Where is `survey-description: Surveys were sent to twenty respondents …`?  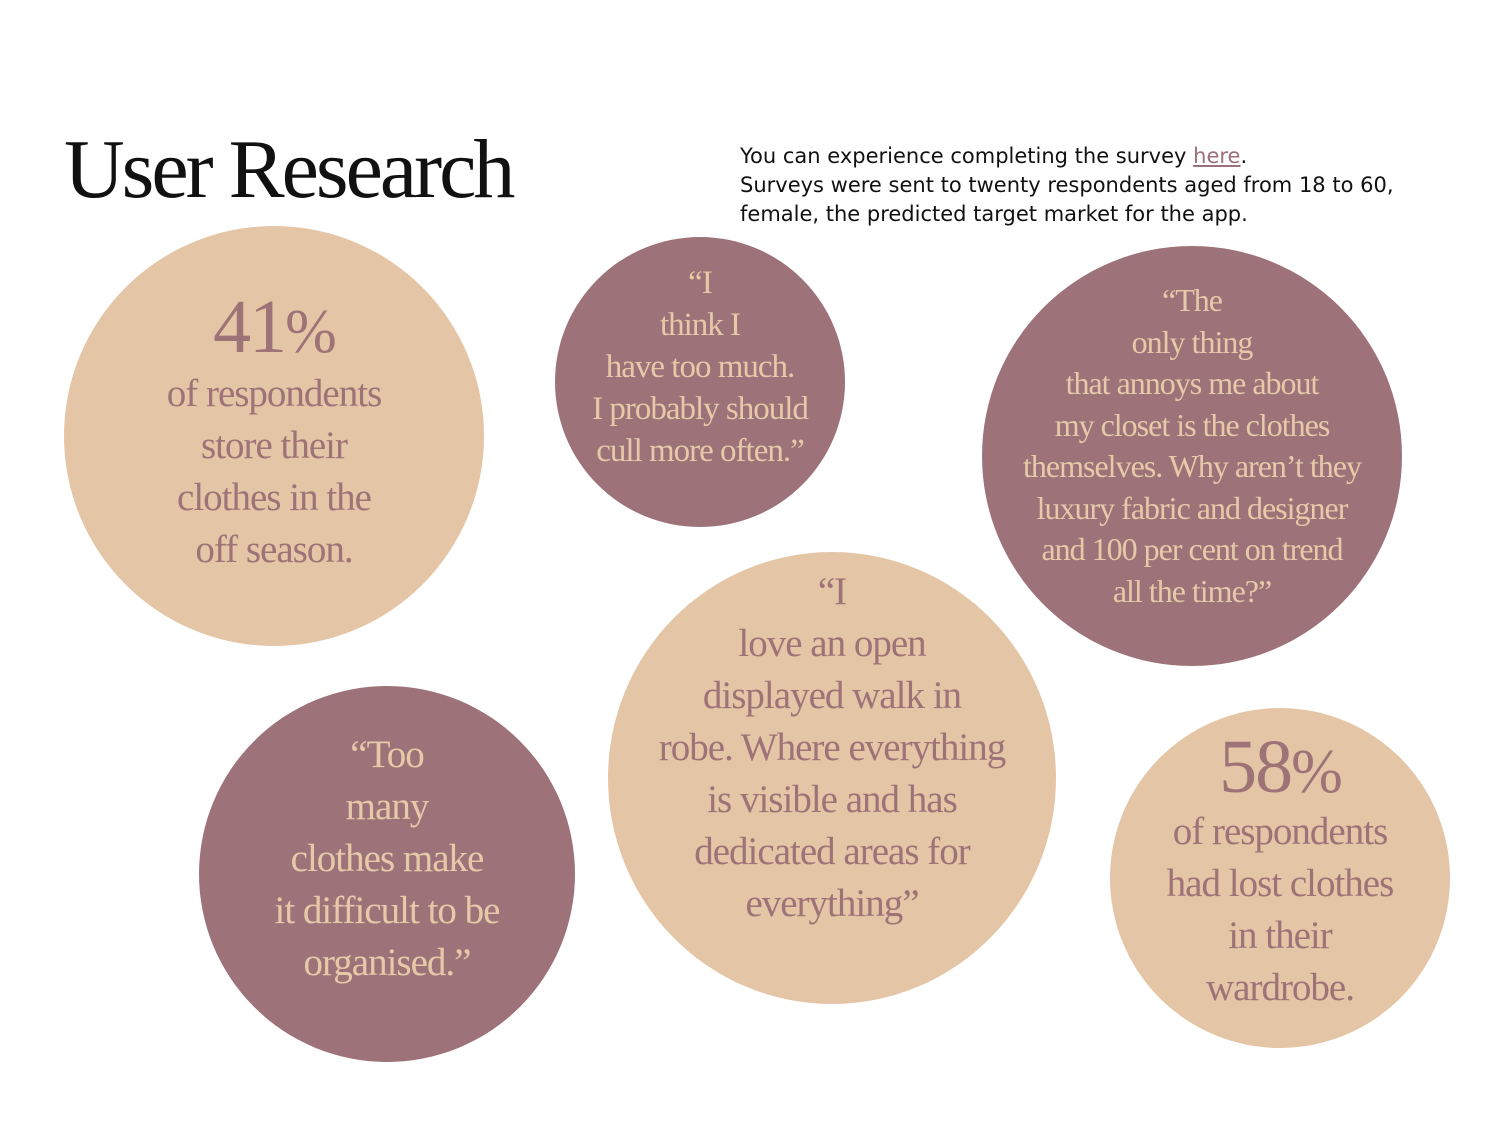
survey-description: Surveys were sent to twenty respondents … is located at coordinates (1067, 199).